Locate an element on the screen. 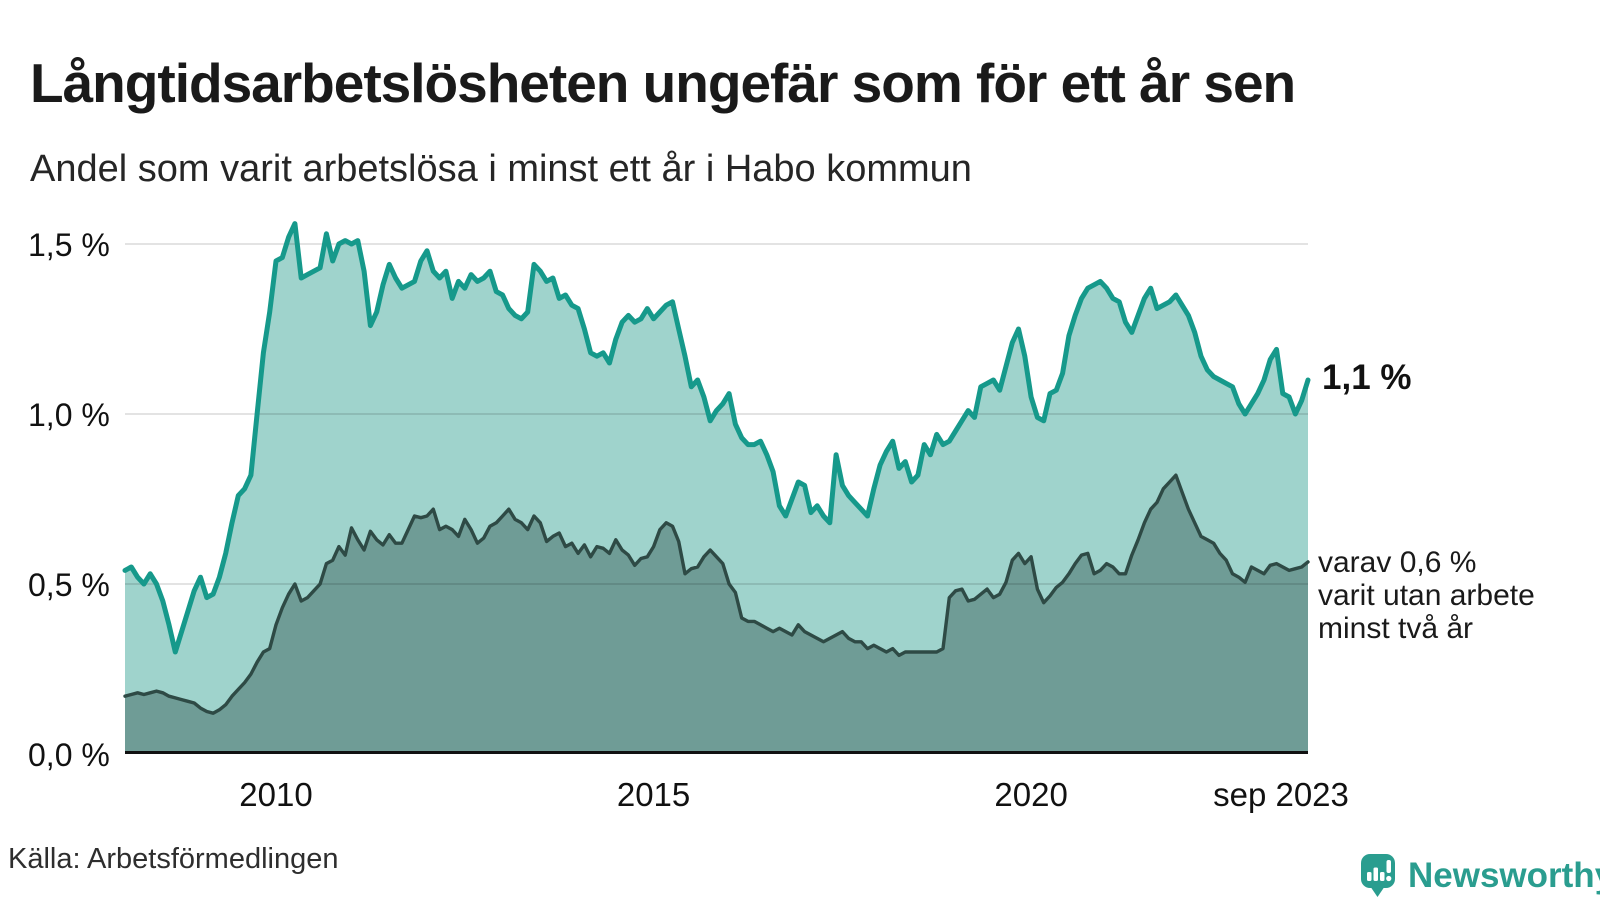  x-tick-label: 2020 is located at coordinates (1031, 794).